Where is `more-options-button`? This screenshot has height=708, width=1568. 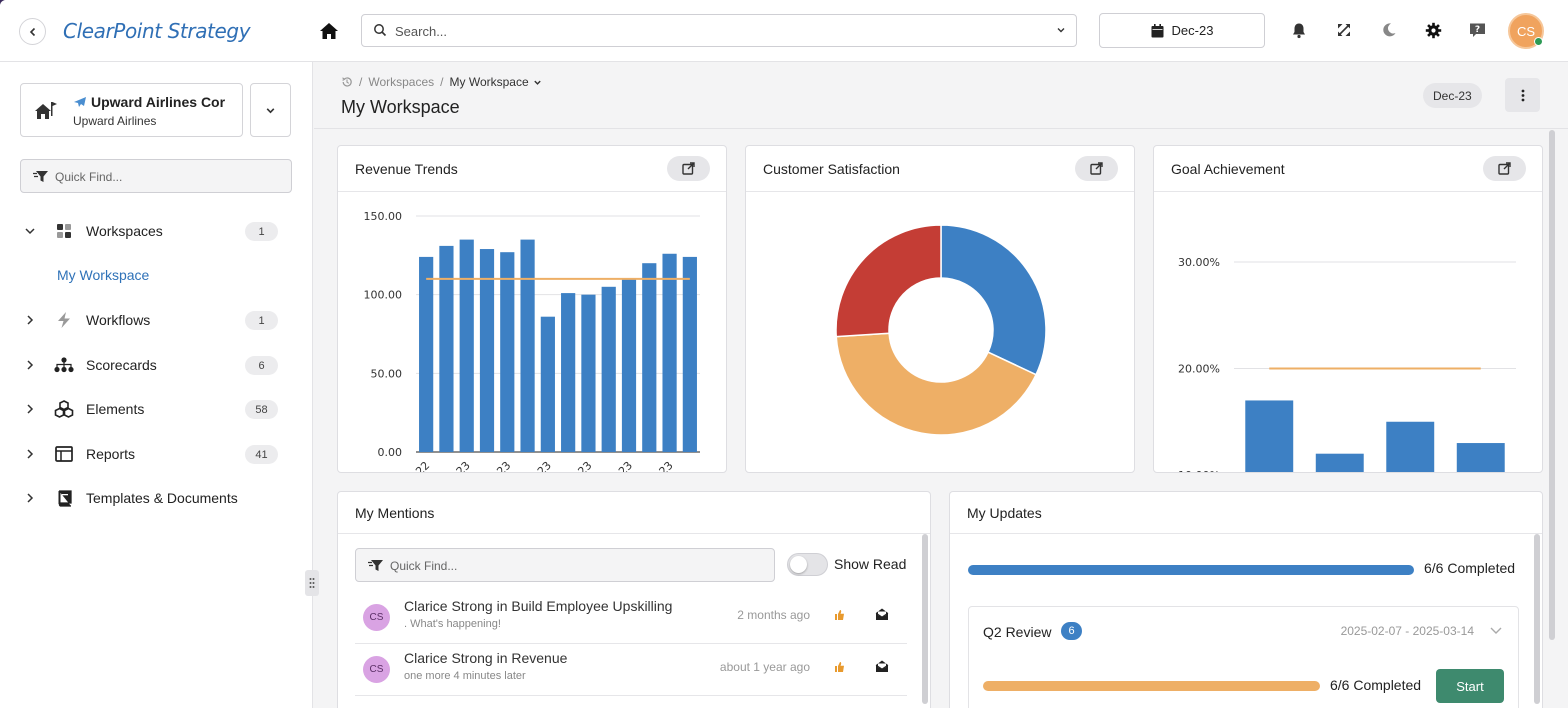
more-options-button is located at coordinates (1522, 95).